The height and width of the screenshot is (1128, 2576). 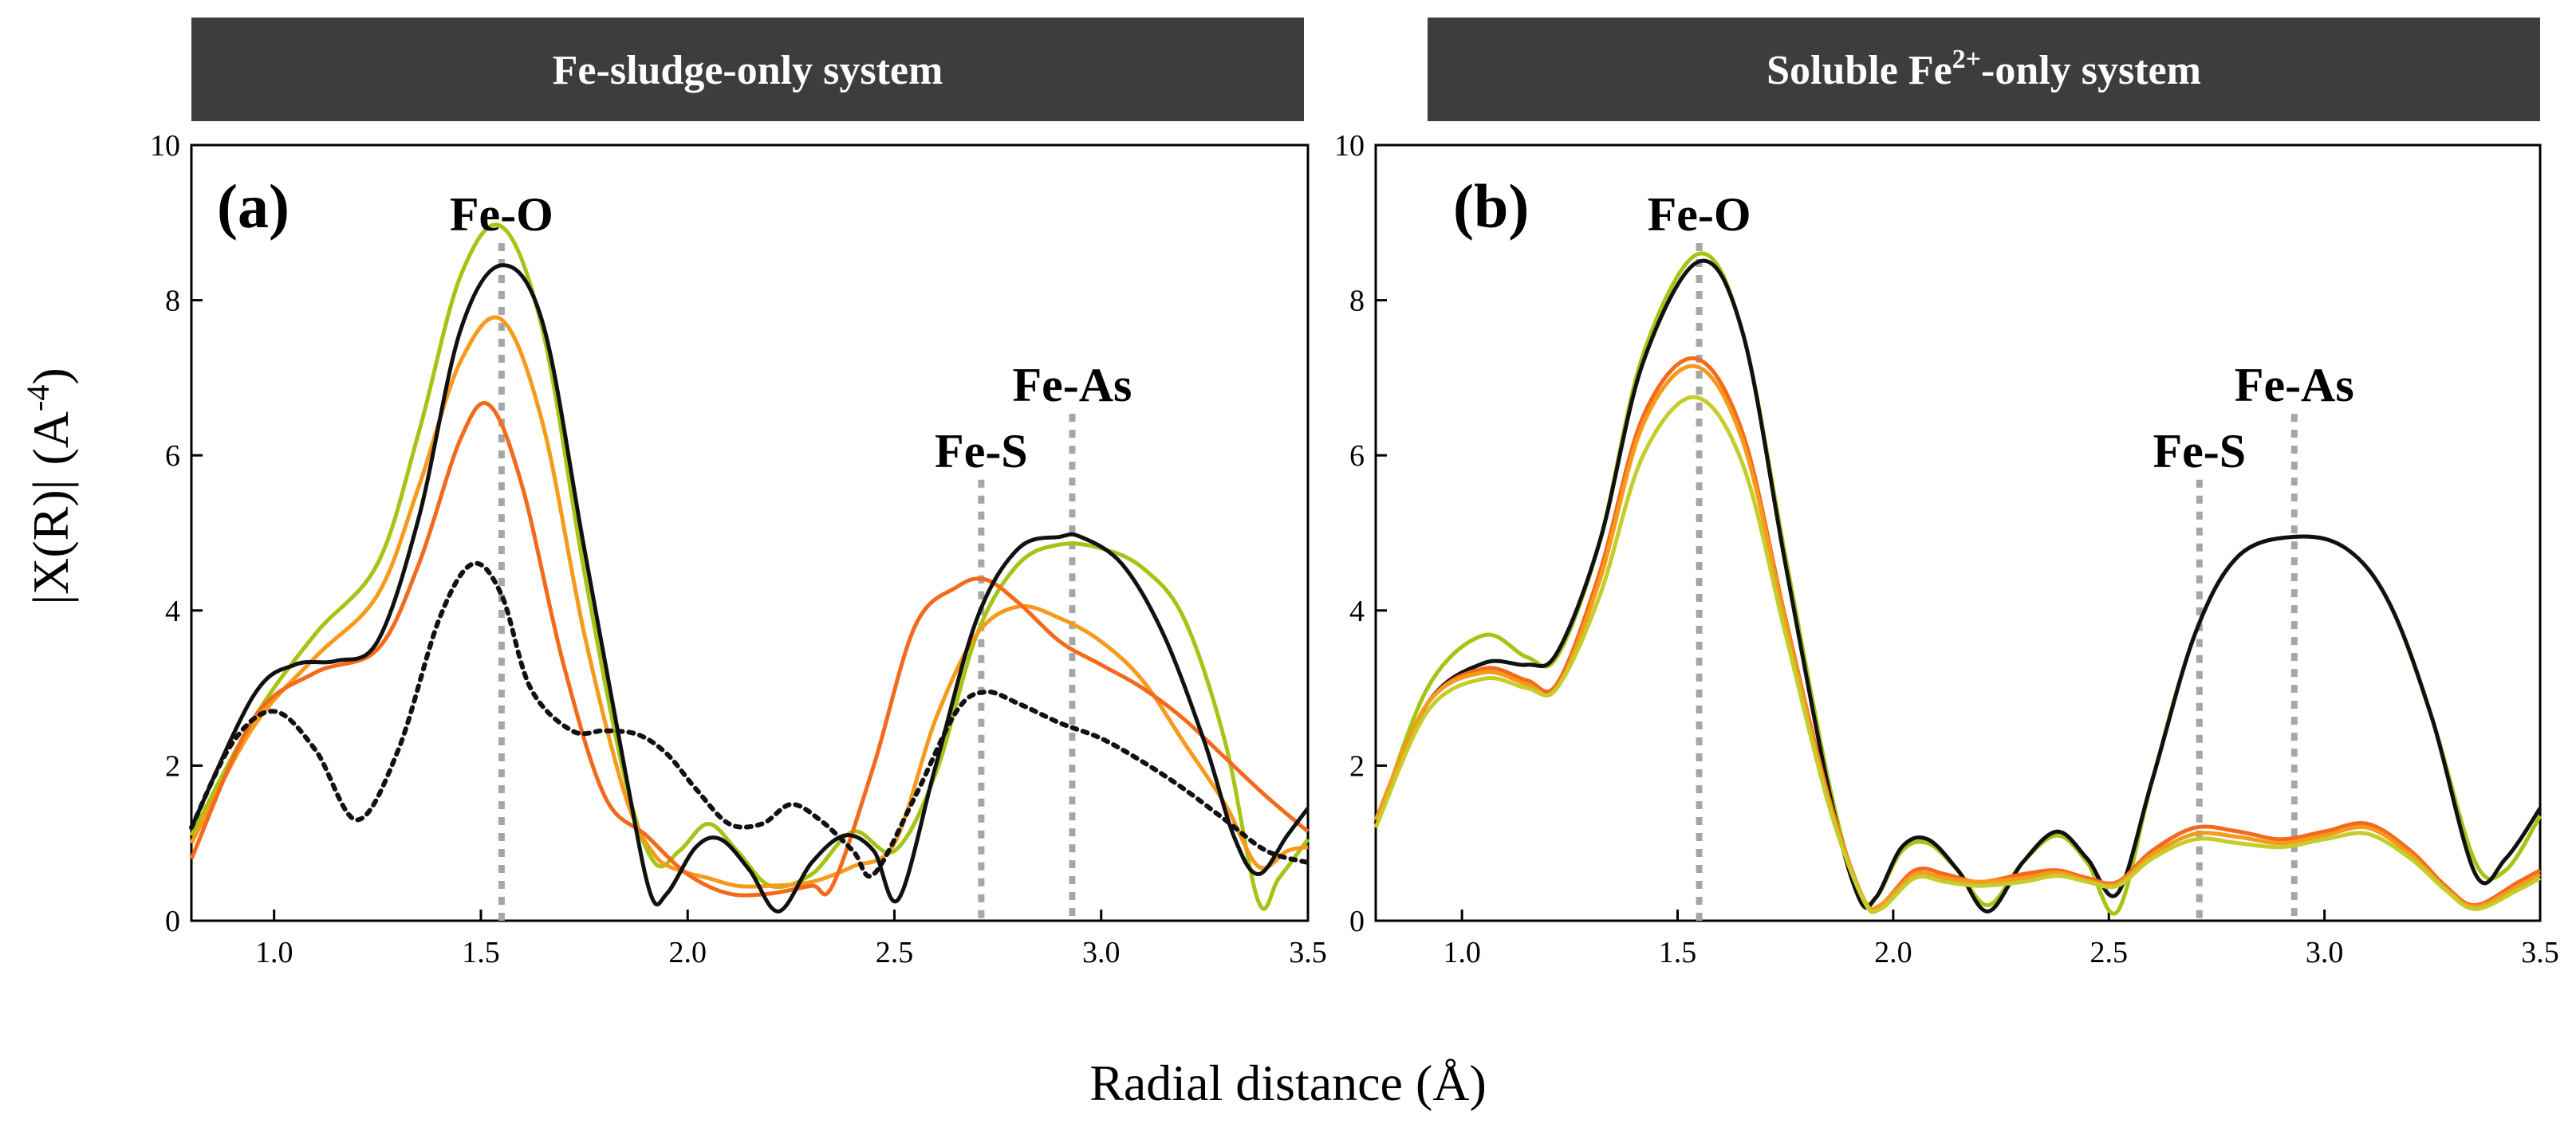 What do you see at coordinates (1966, 59) in the screenshot?
I see `panel-title-superscript: 2+` at bounding box center [1966, 59].